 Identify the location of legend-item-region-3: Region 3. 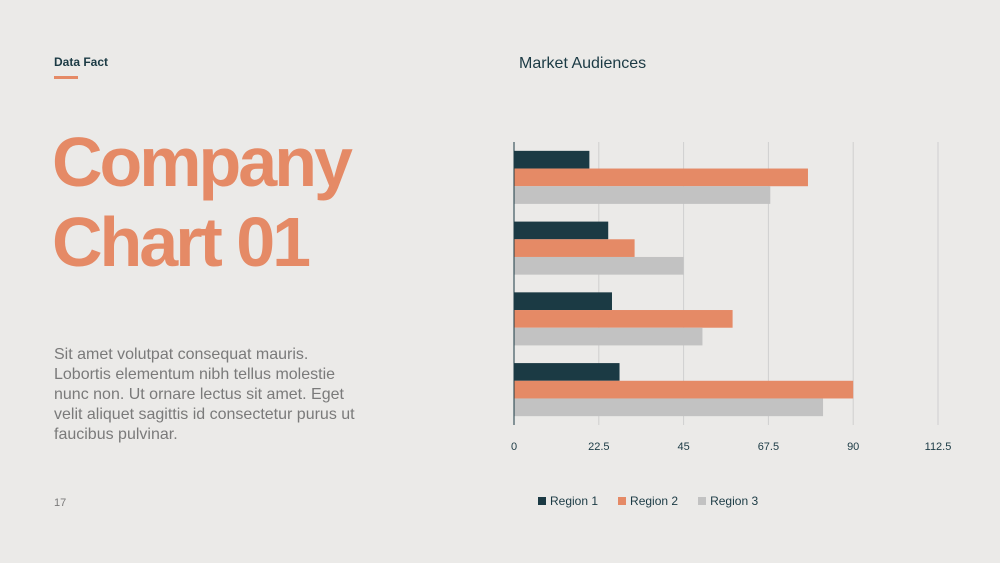
(728, 501).